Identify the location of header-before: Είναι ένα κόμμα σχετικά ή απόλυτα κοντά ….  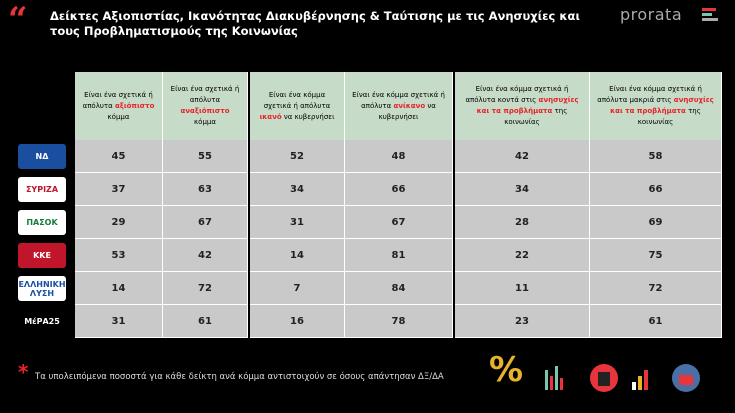
(517, 94).